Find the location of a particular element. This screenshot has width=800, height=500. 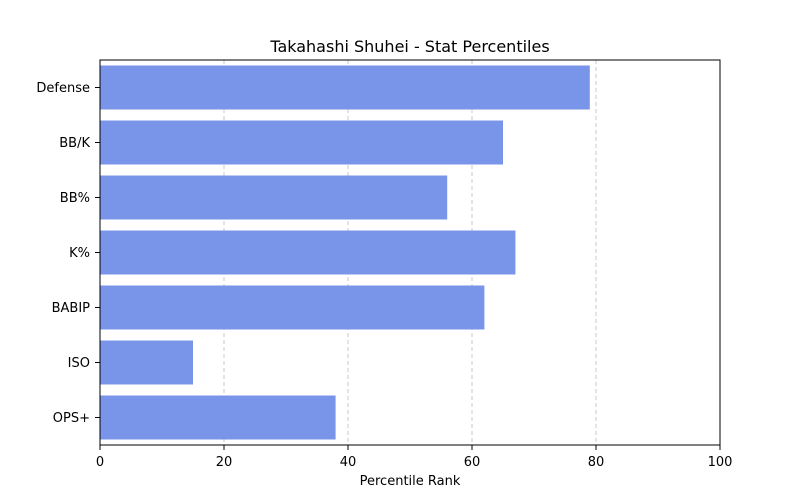

y-tick-label: ISO is located at coordinates (79, 363).